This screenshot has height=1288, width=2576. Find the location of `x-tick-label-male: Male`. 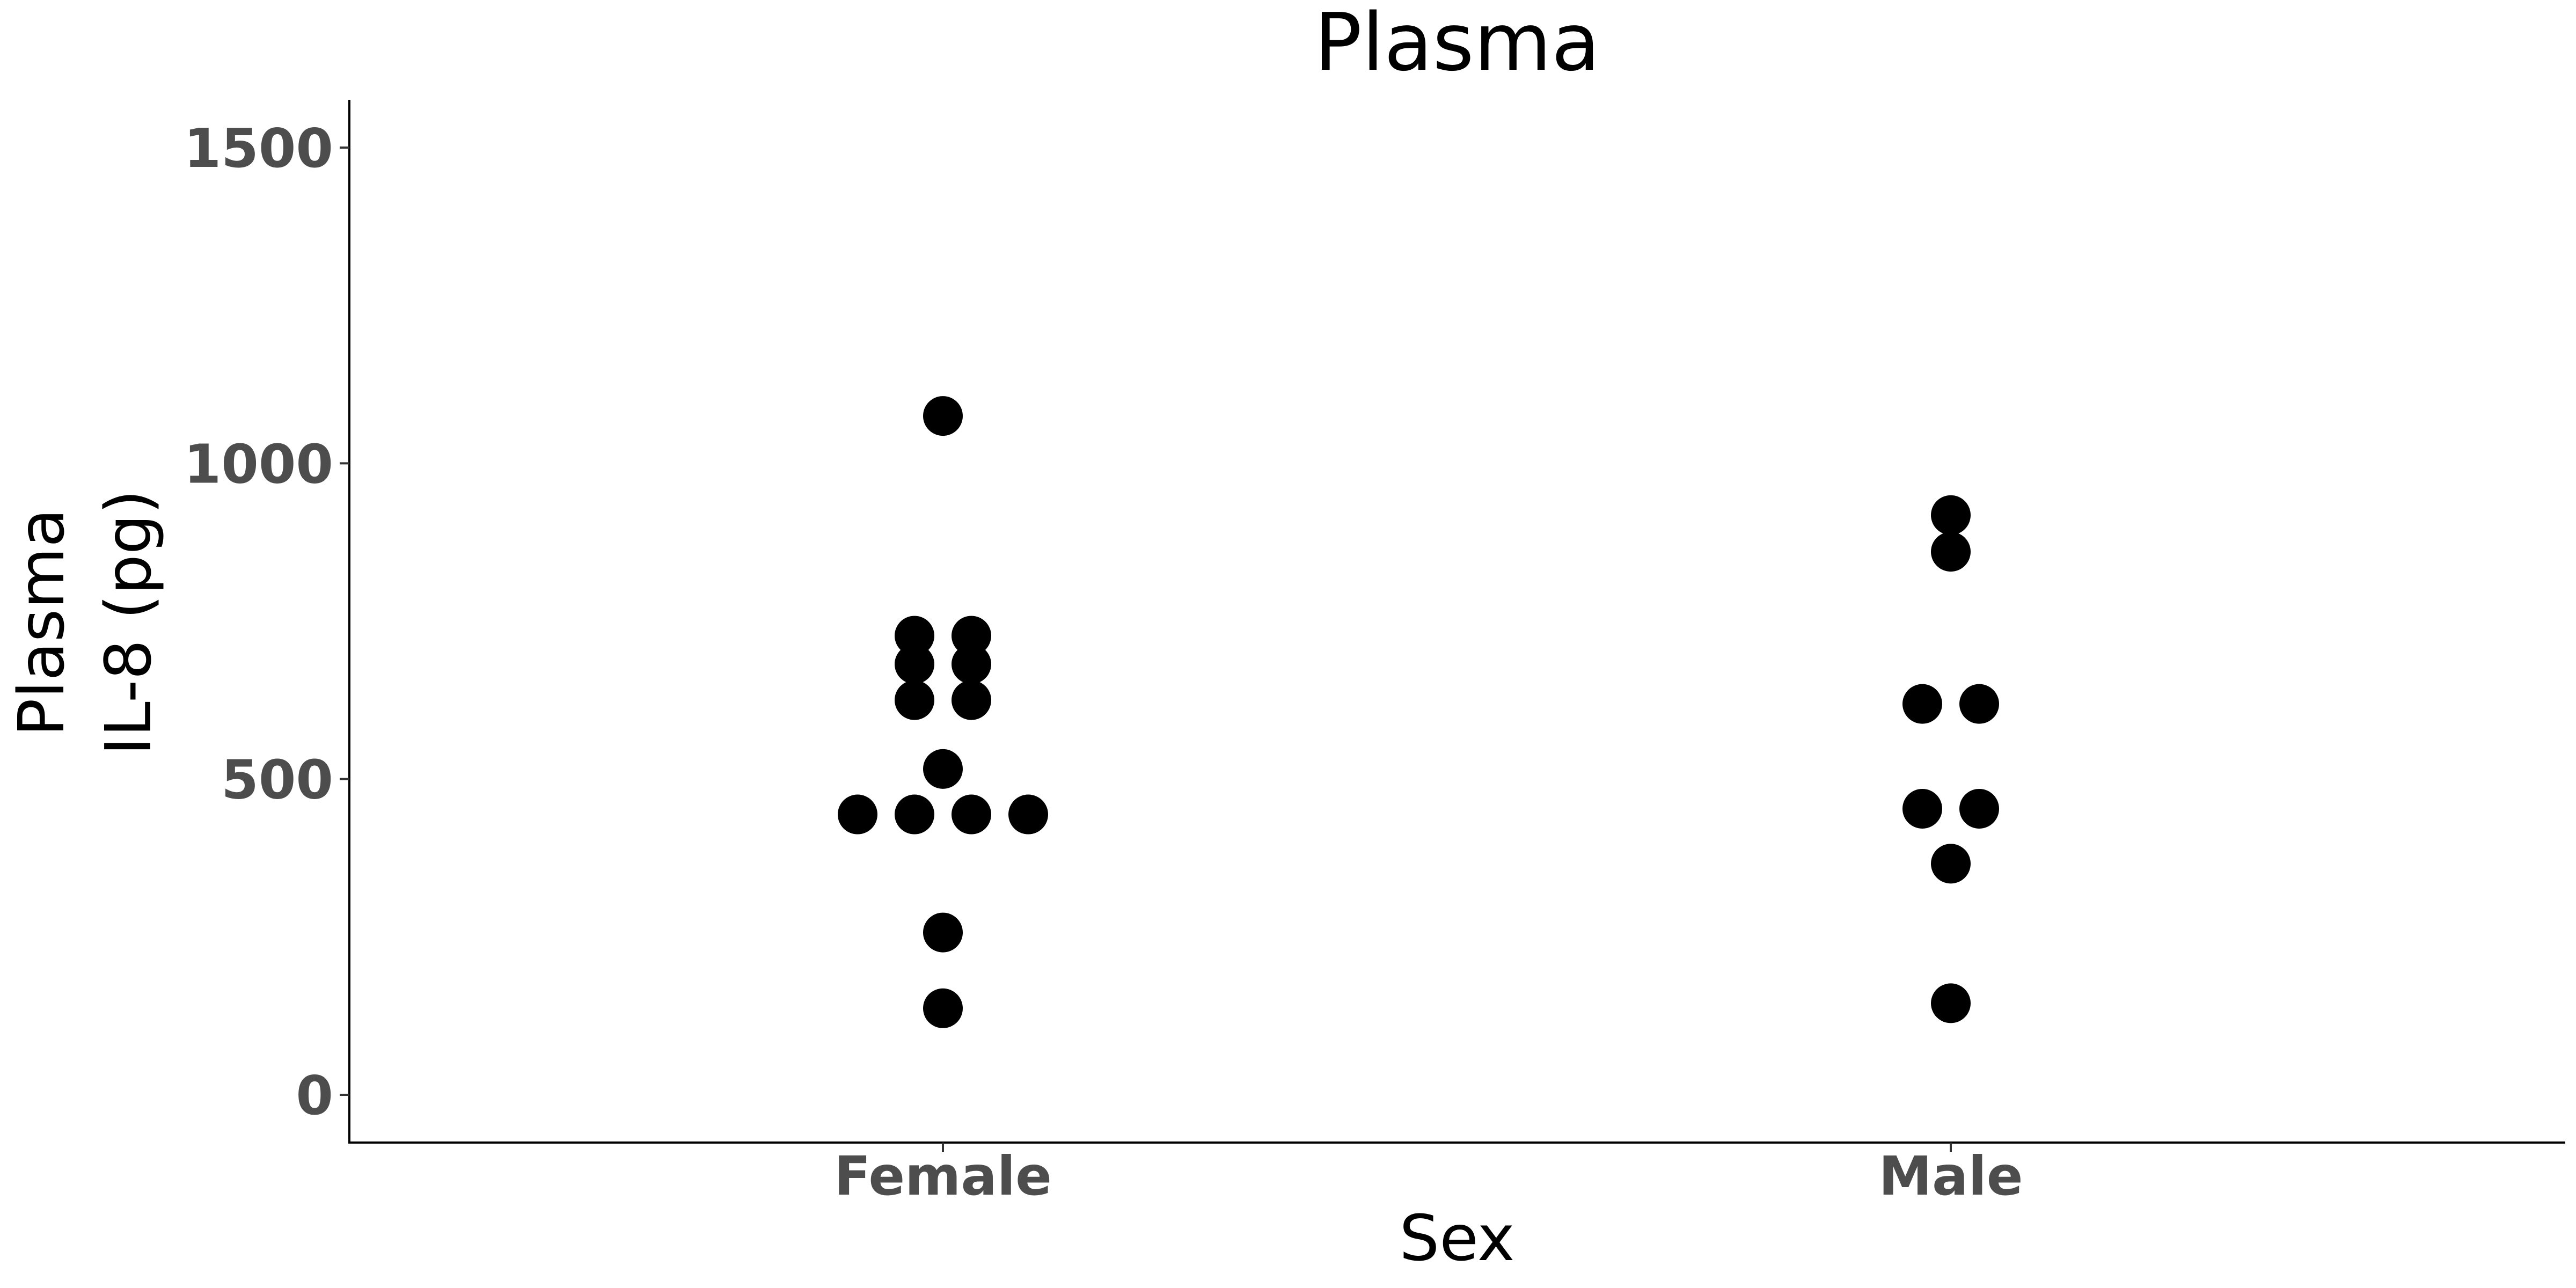

x-tick-label-male: Male is located at coordinates (1950, 1176).